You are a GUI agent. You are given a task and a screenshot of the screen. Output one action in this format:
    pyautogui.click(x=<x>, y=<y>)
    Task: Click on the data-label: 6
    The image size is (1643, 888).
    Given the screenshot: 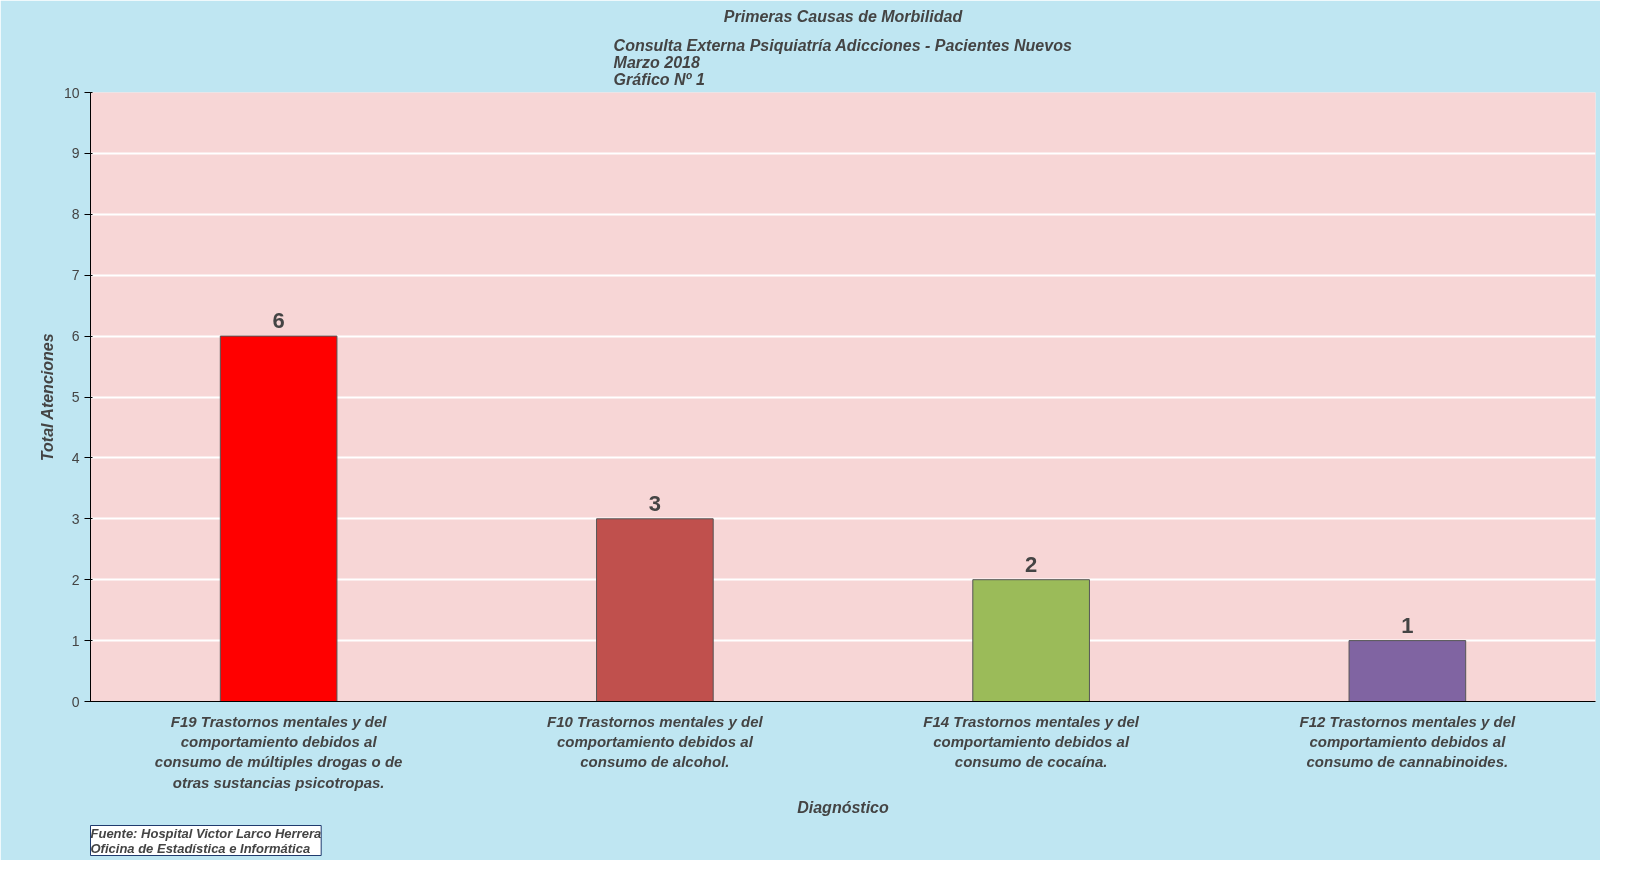 What is the action you would take?
    pyautogui.click(x=278, y=321)
    